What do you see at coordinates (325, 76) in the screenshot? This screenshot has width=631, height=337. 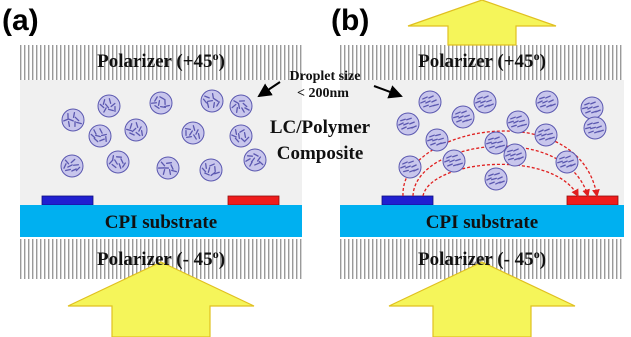 I see `droplet-size-label: Droplet size` at bounding box center [325, 76].